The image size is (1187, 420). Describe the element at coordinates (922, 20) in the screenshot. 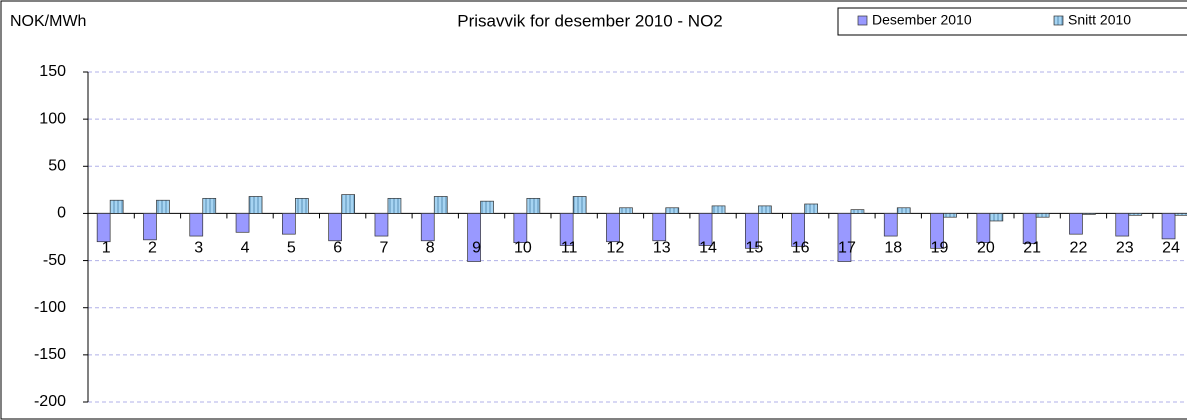

I see `legend-label: Desember 2010` at that location.